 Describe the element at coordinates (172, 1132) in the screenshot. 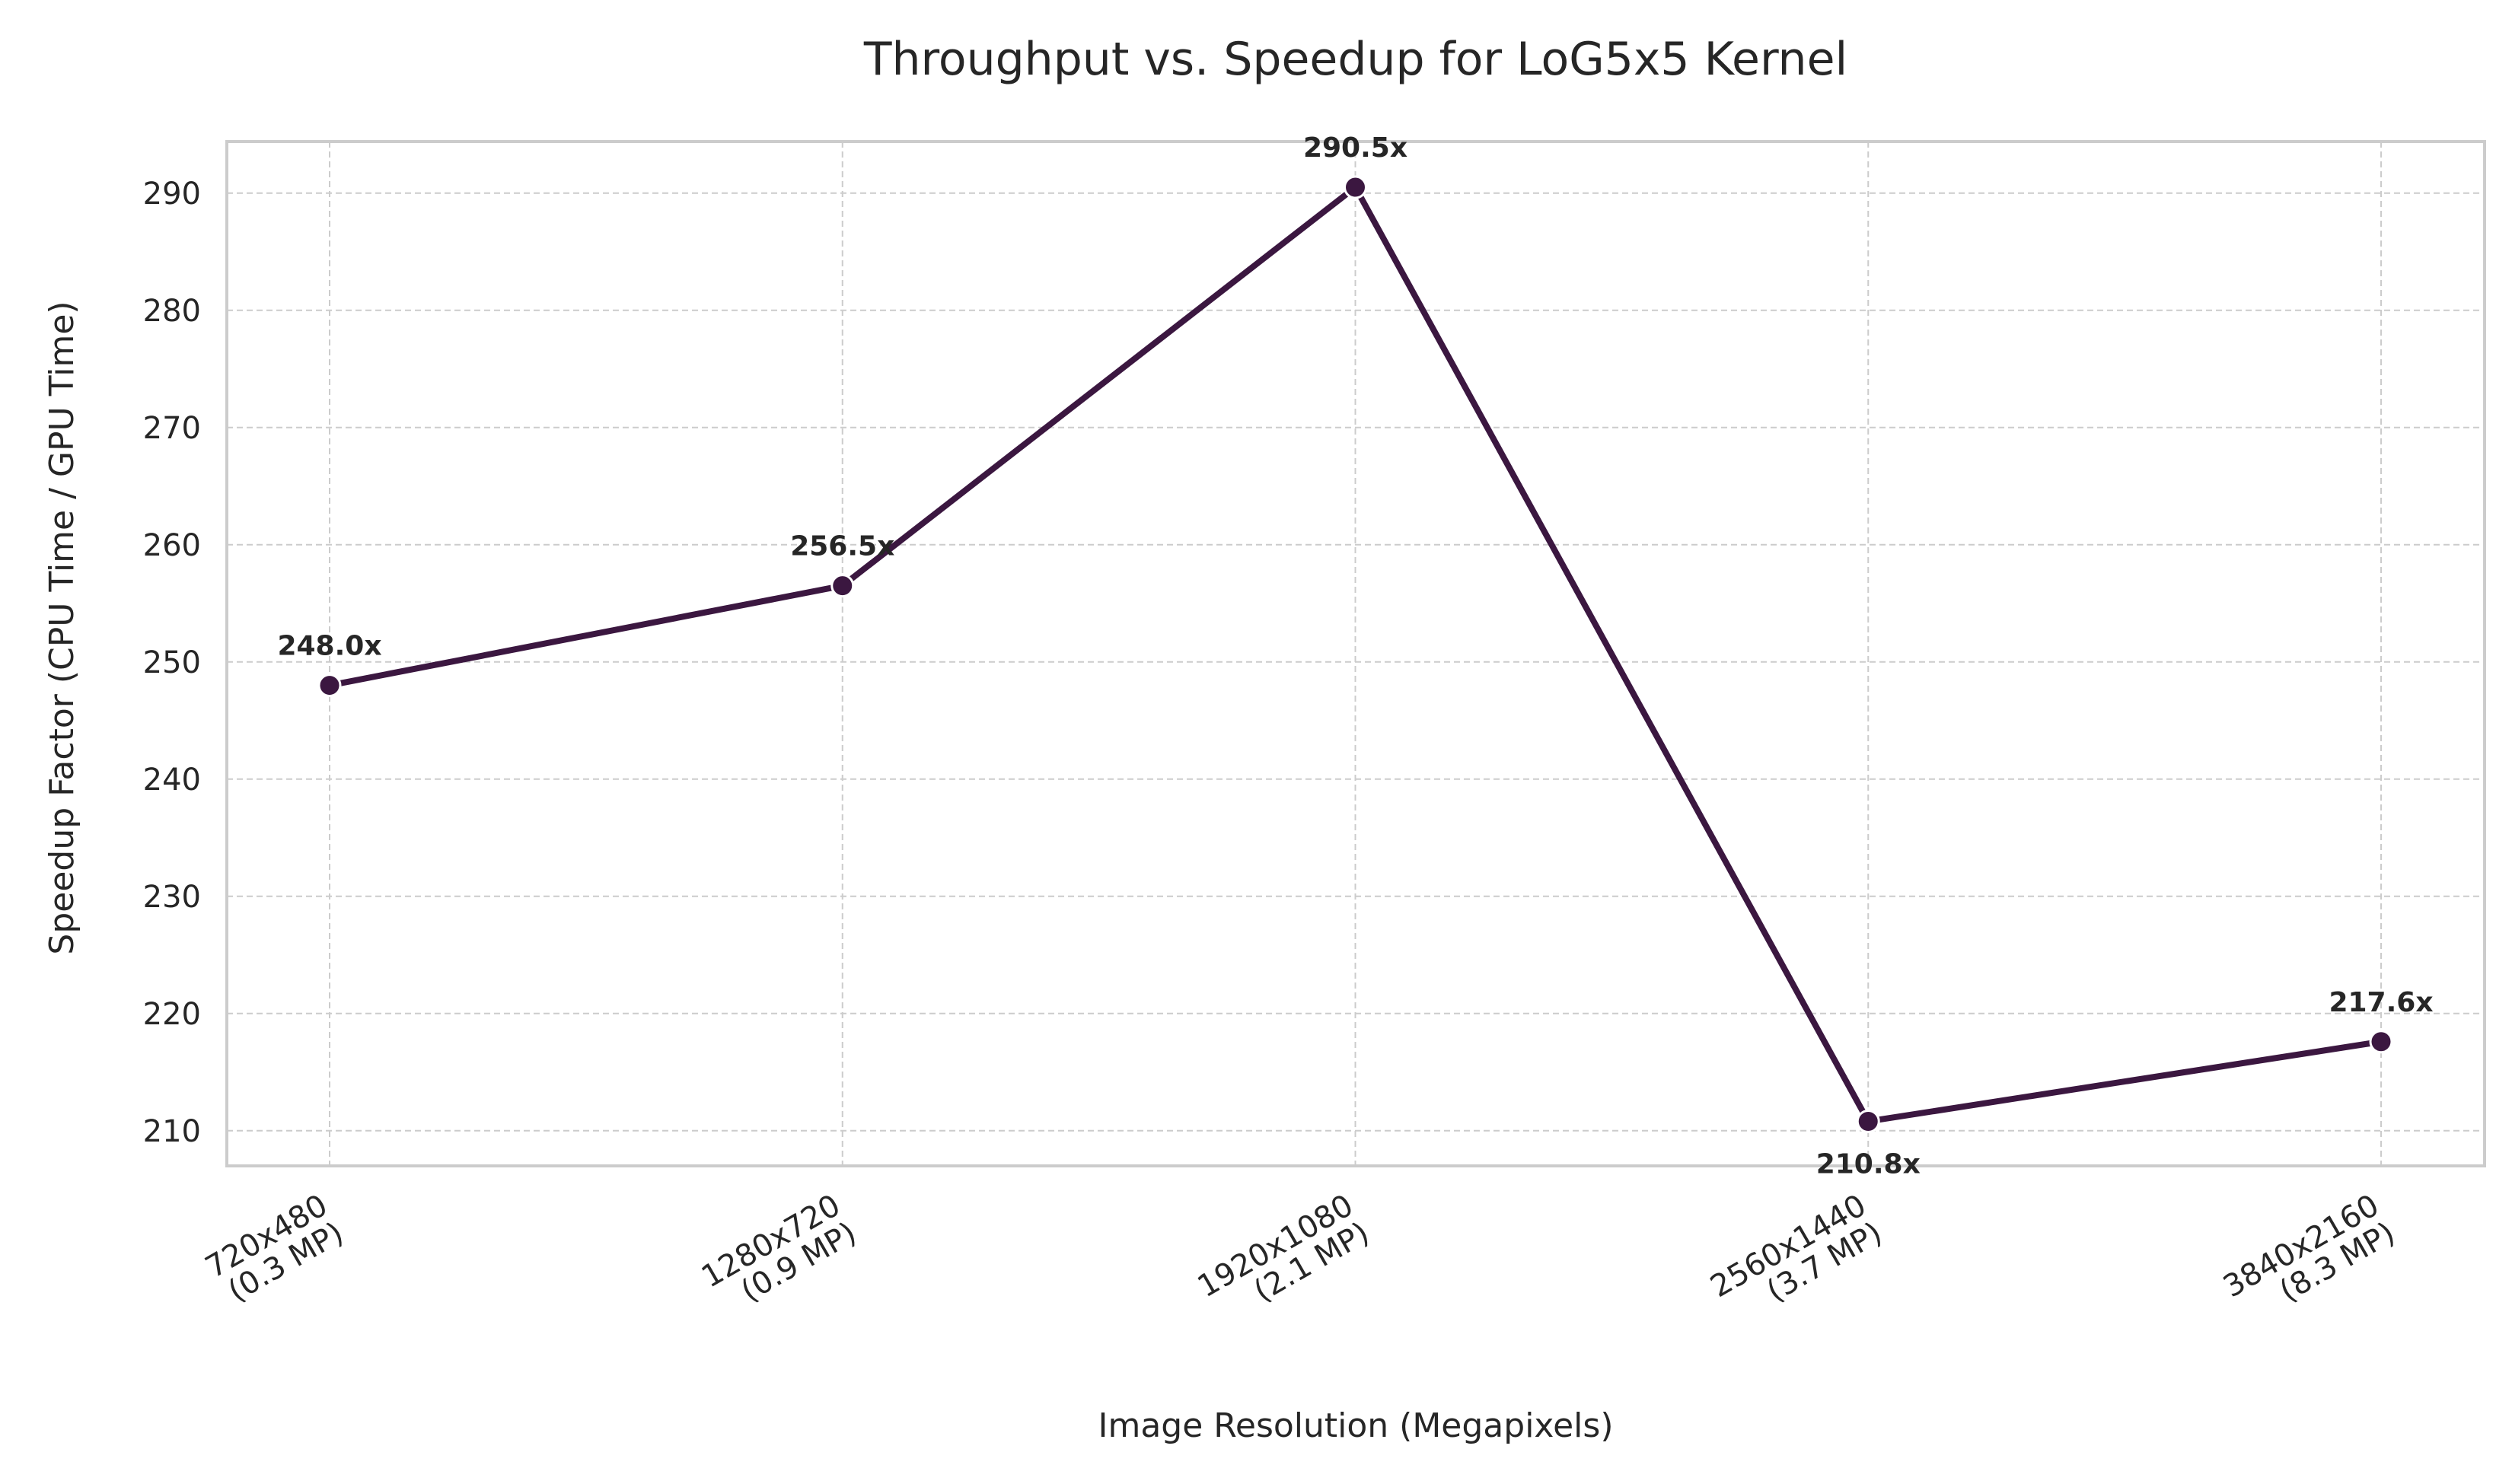

I see `y-tick-label: 210` at that location.